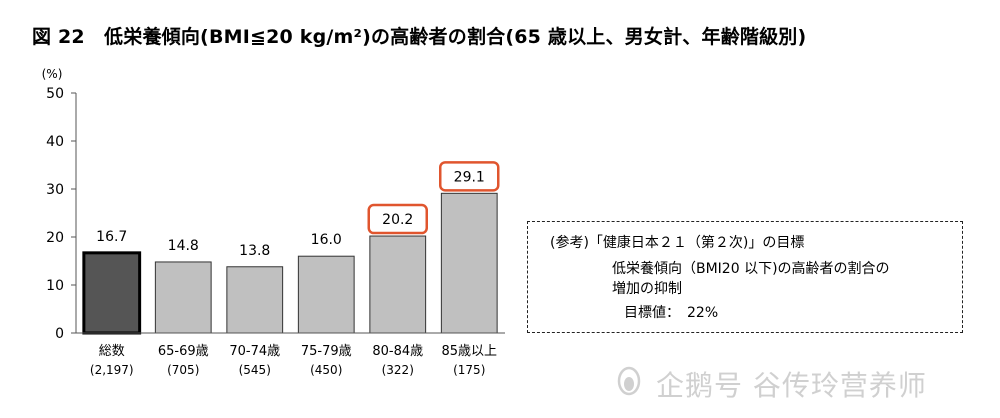  I want to click on y-tick-label: 20, so click(55, 238).